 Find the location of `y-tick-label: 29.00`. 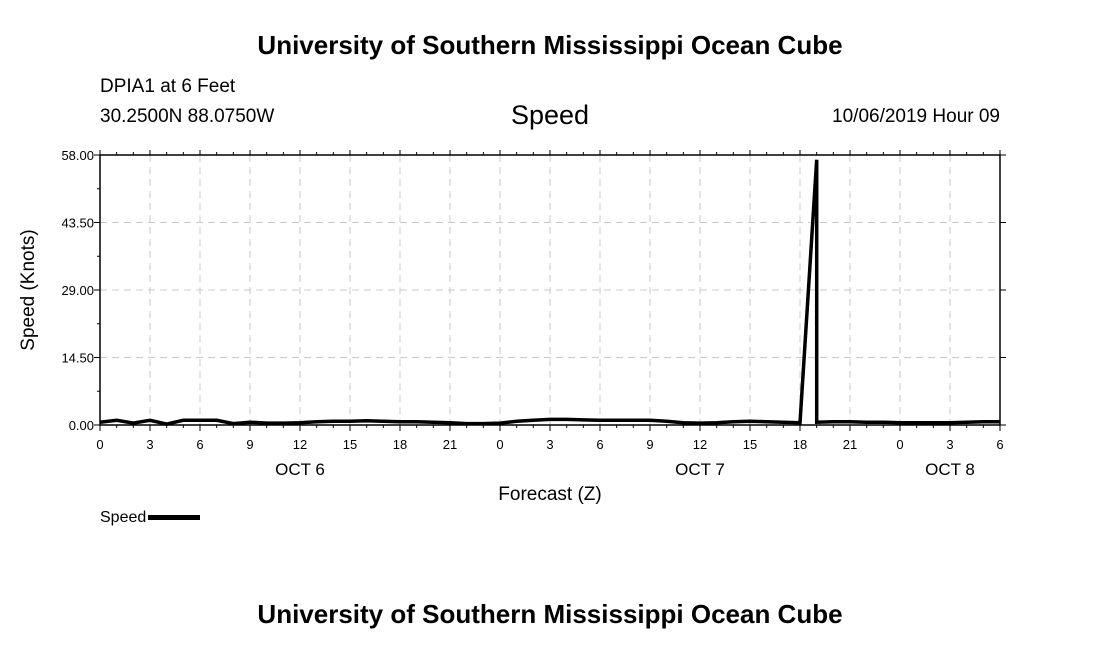

y-tick-label: 29.00 is located at coordinates (77, 290).